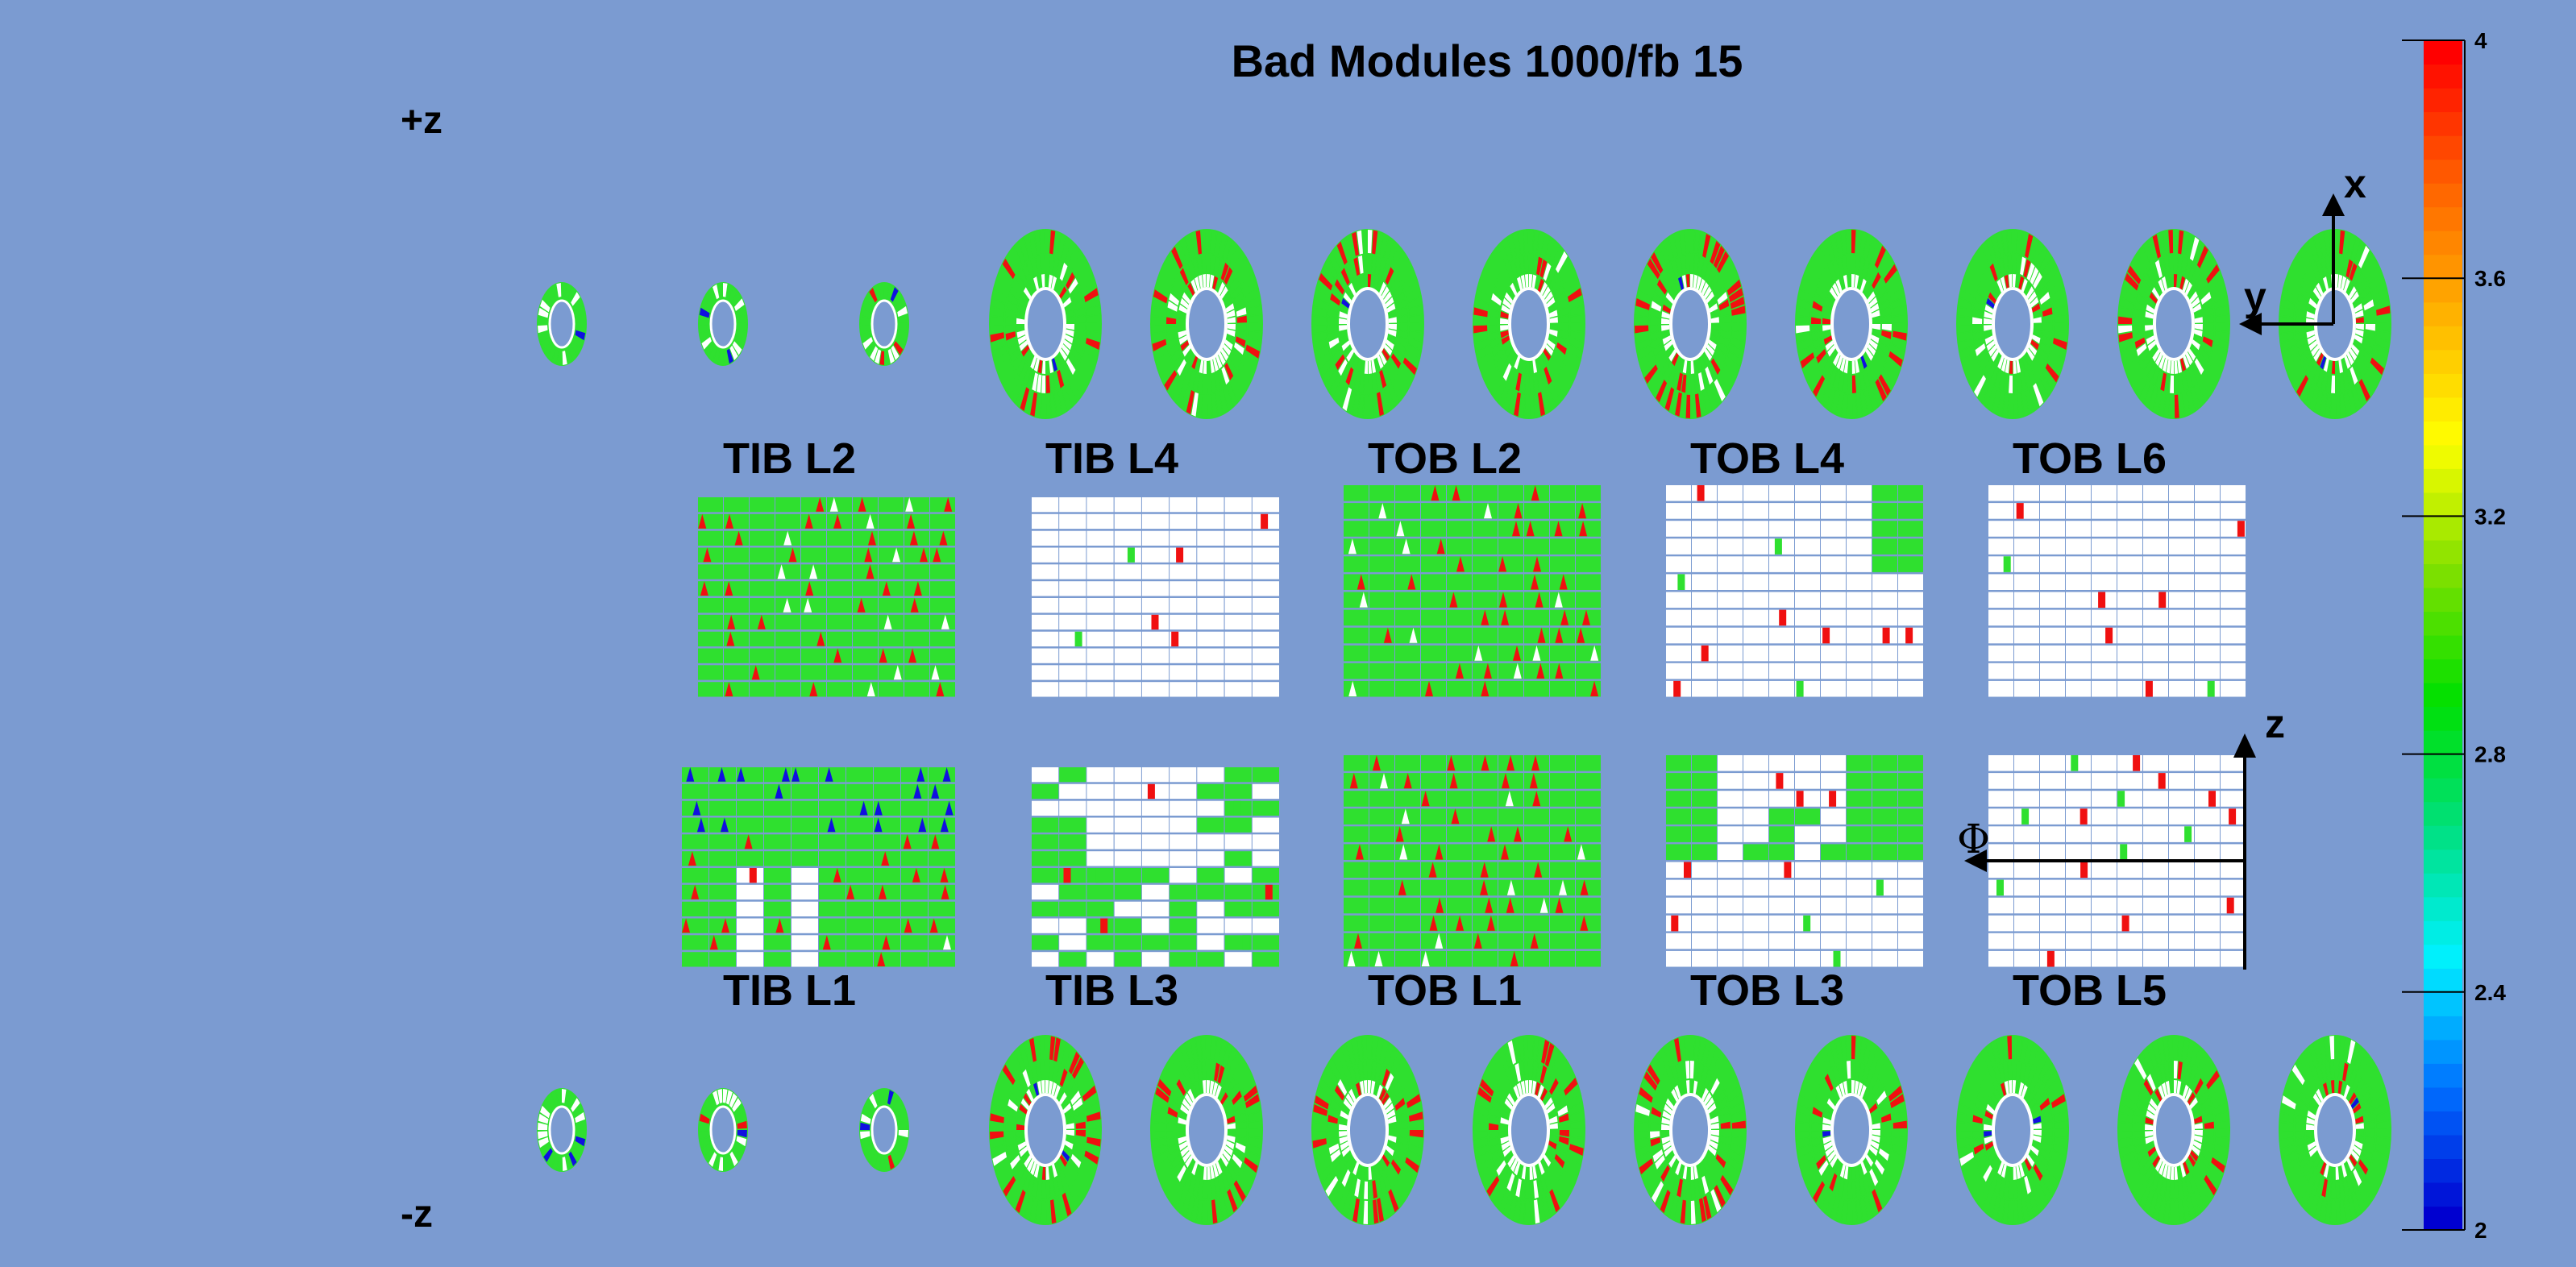 Image resolution: width=2576 pixels, height=1267 pixels. I want to click on barrel-layer-map, so click(1155, 867).